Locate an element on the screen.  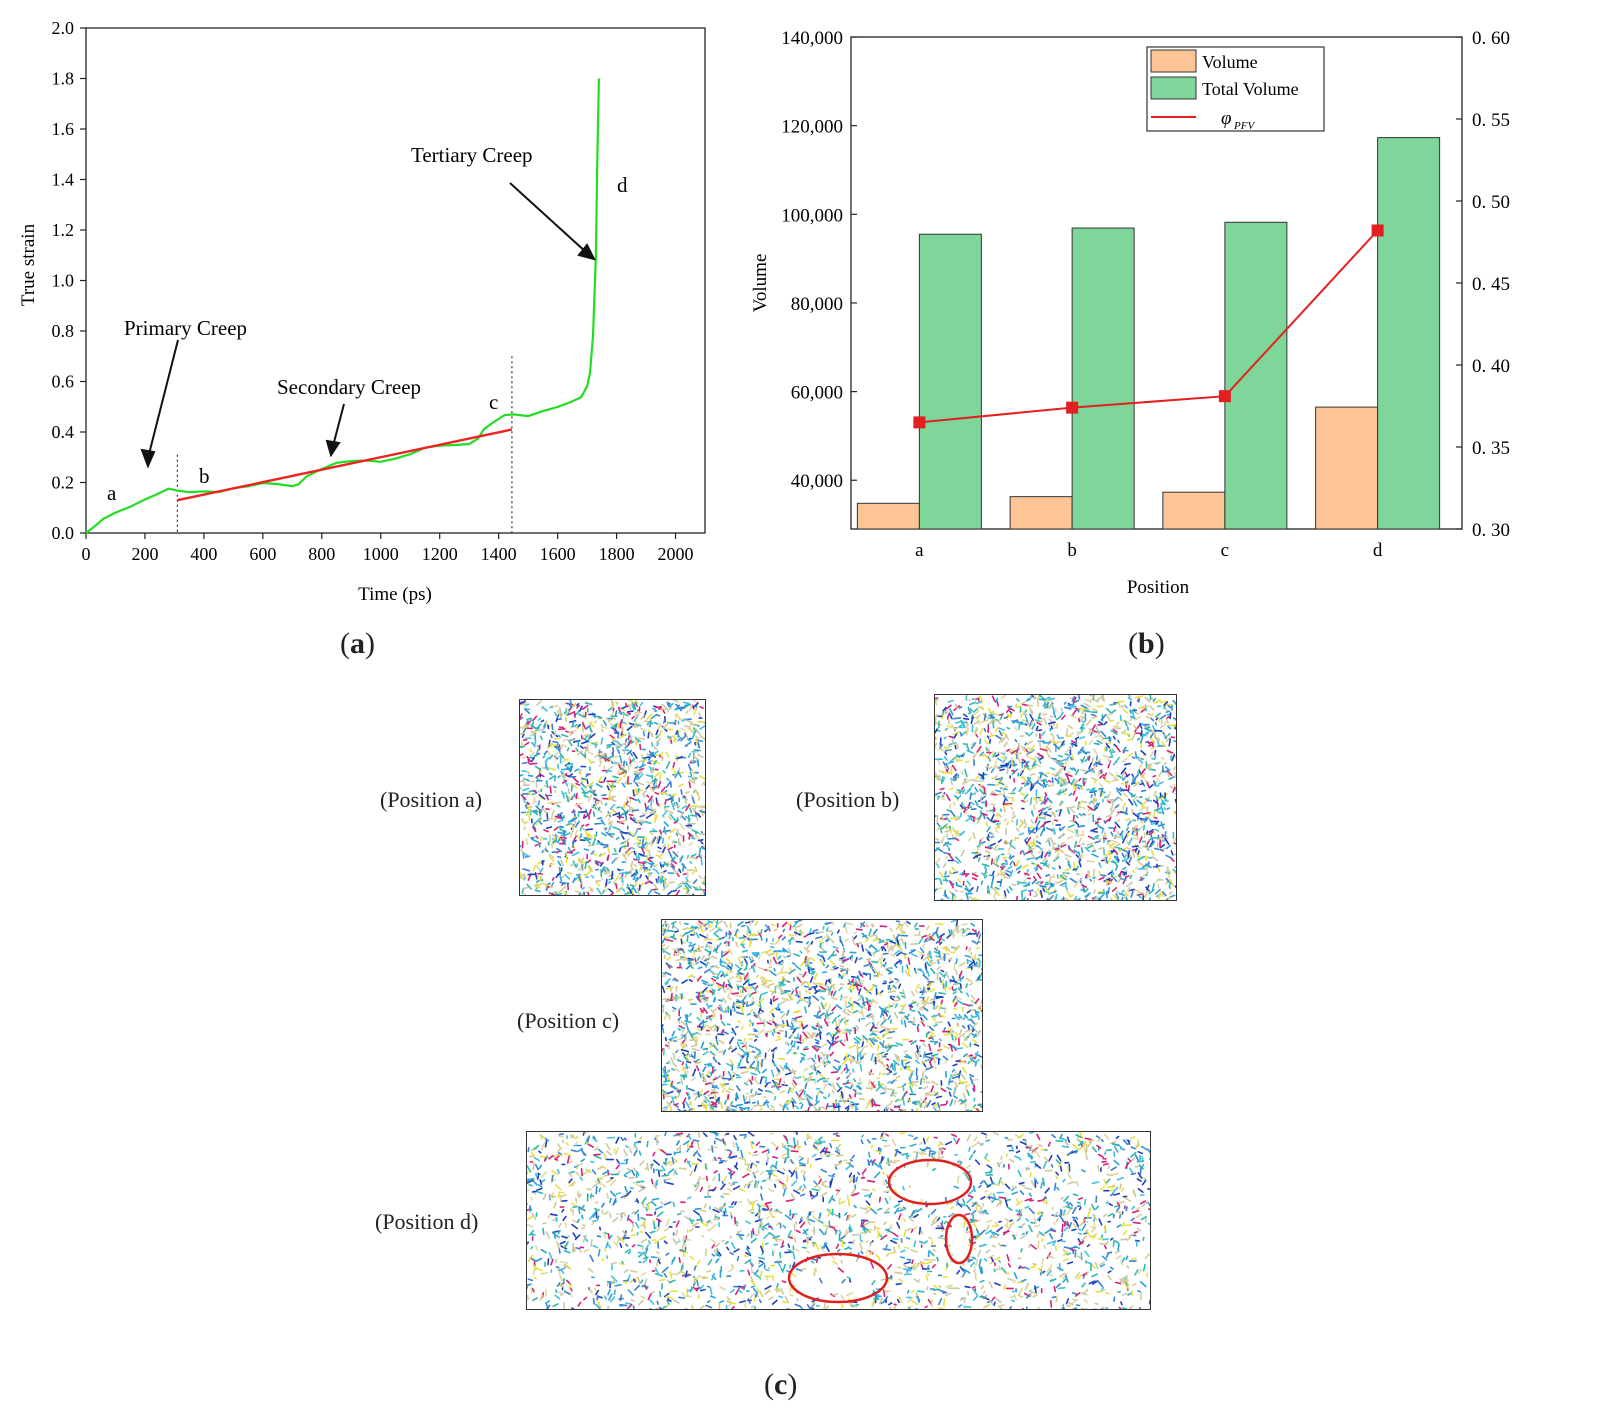
strain-curve is located at coordinates (342, 306).